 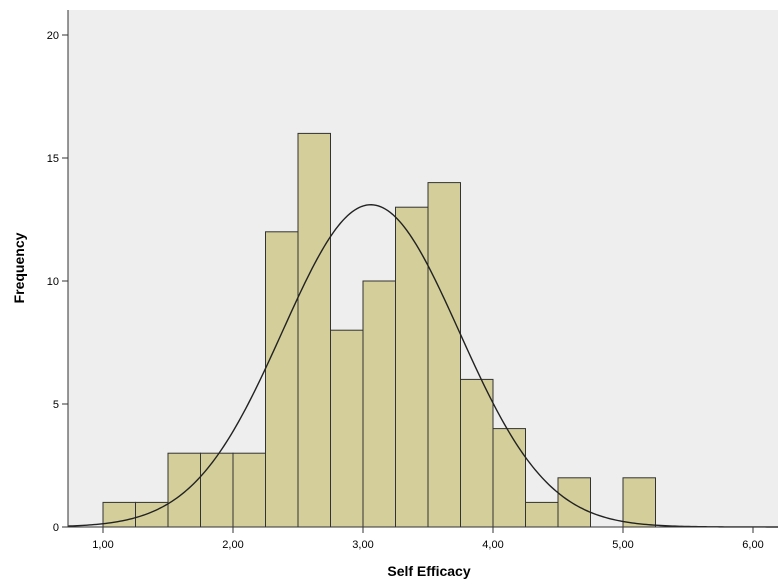 What do you see at coordinates (492, 545) in the screenshot?
I see `x-tick-label: 4,00` at bounding box center [492, 545].